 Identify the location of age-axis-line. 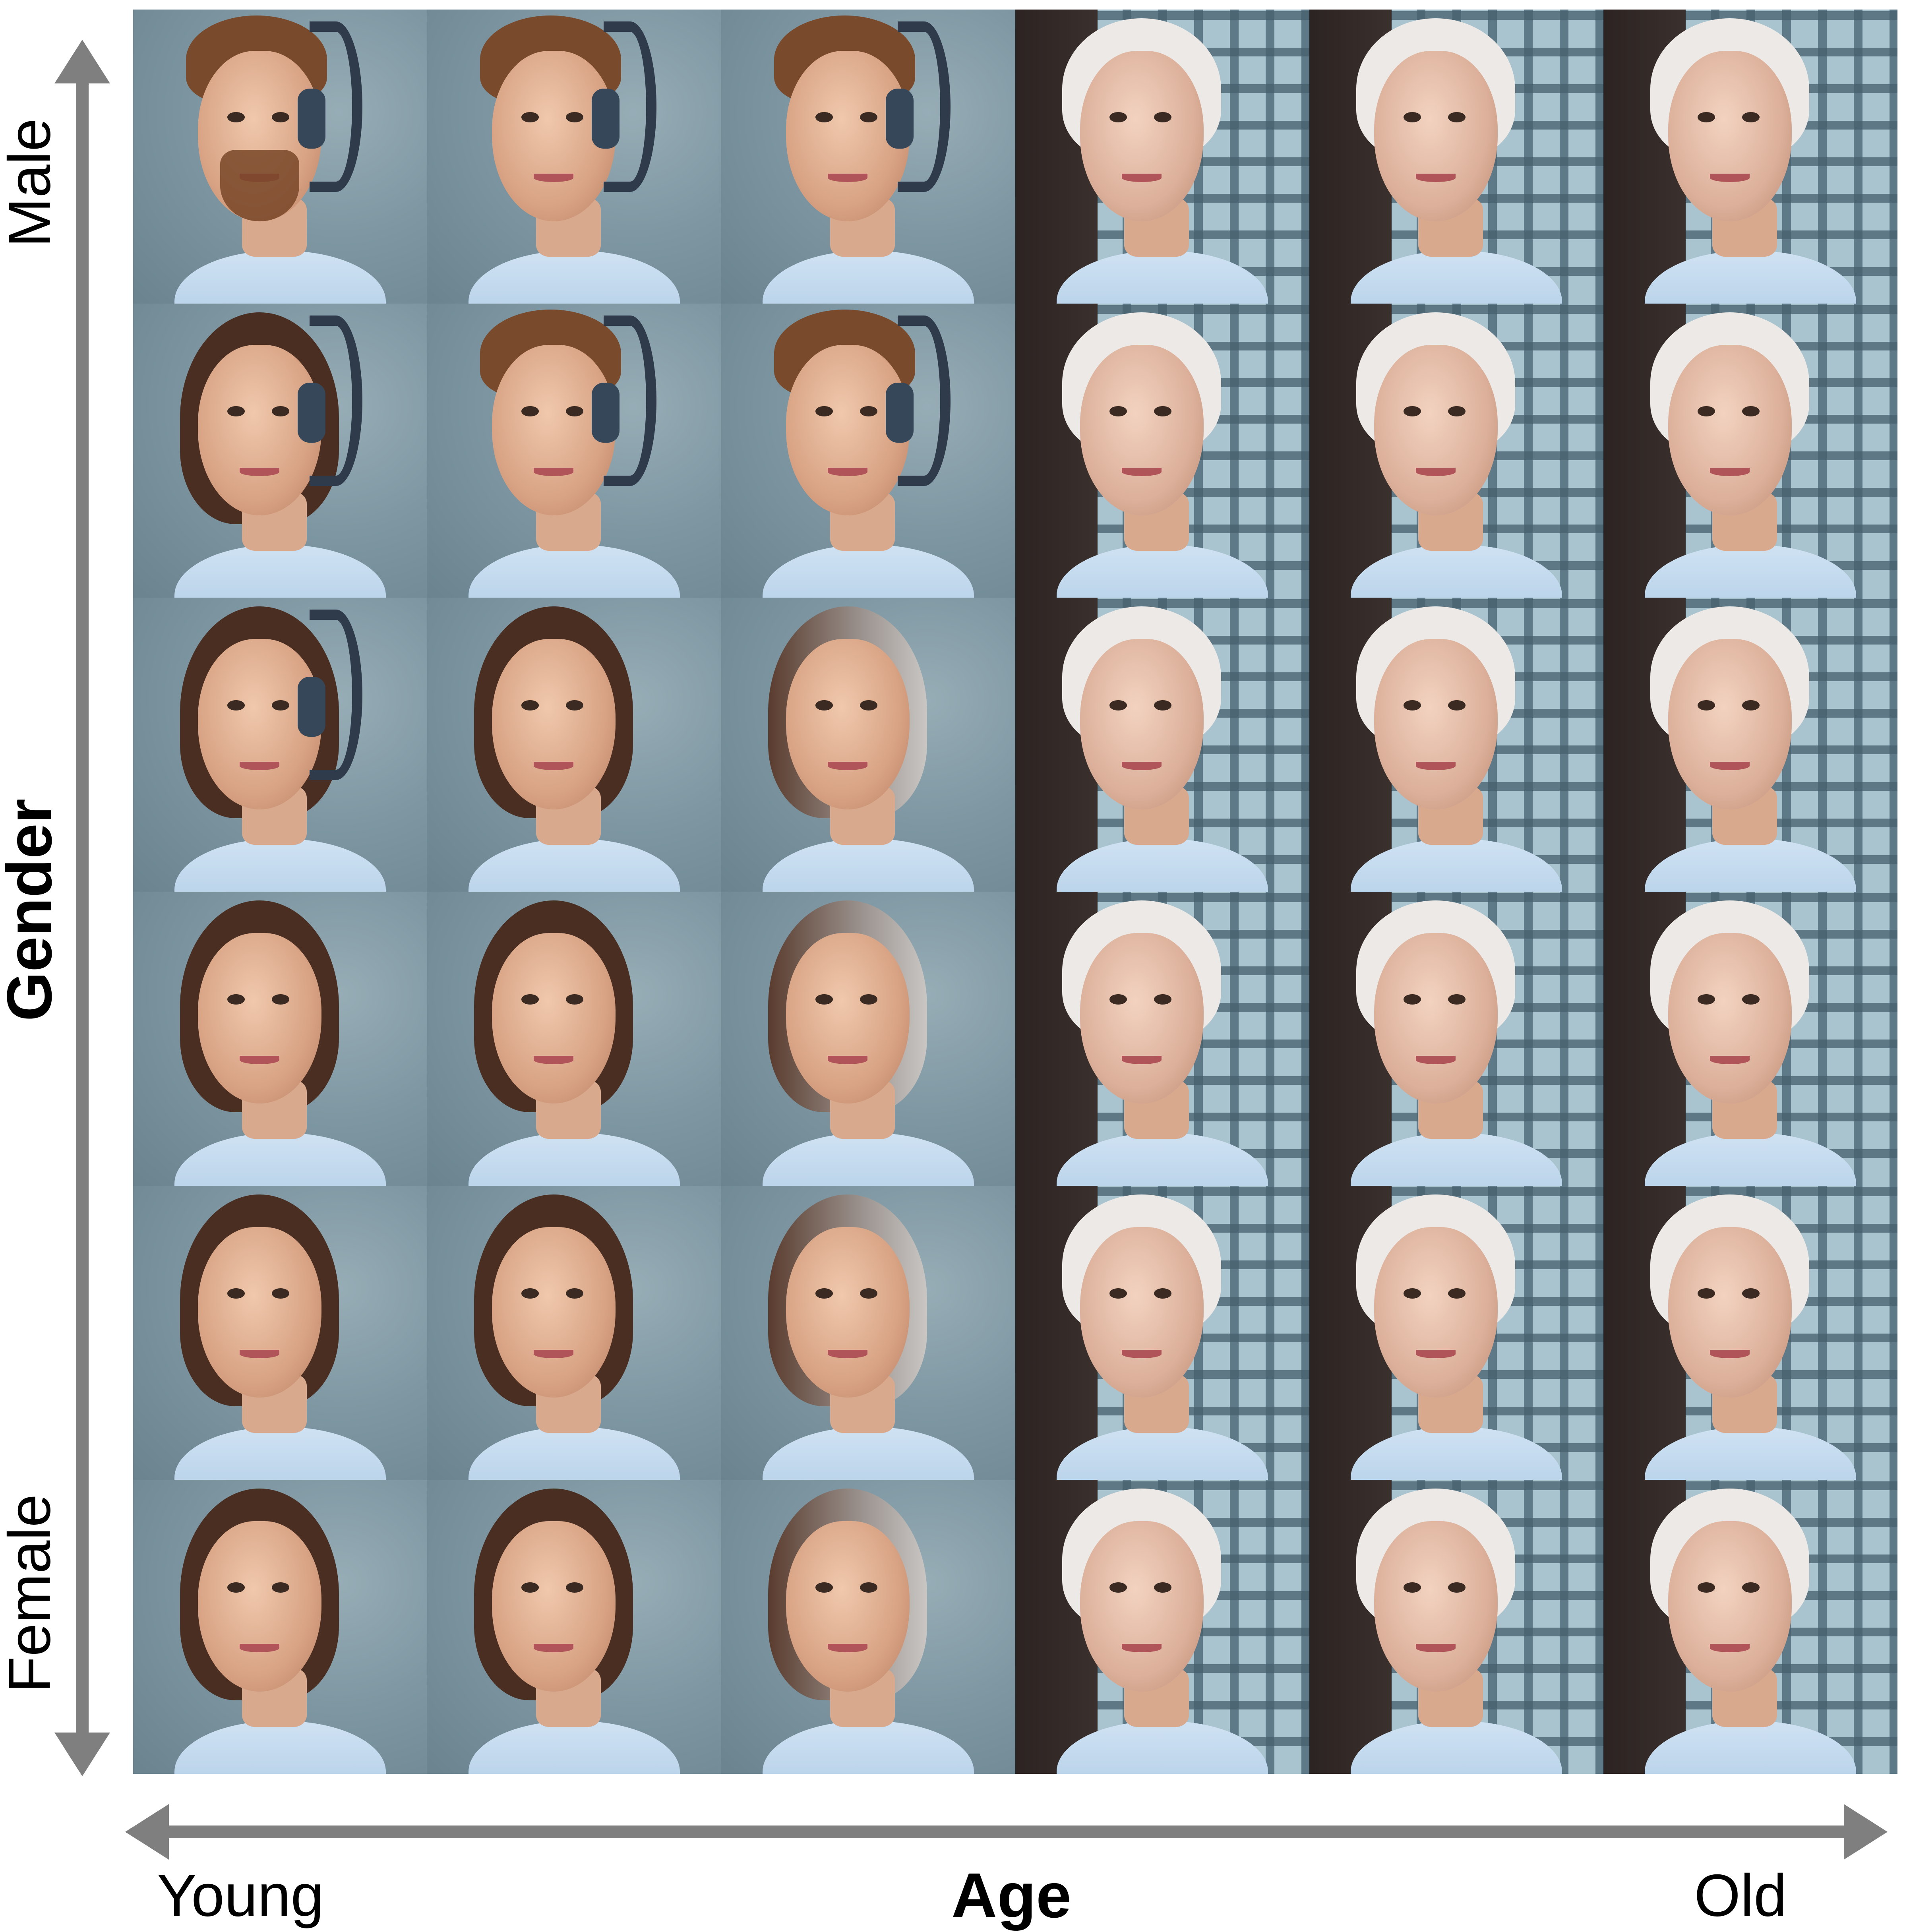
(1005, 1832).